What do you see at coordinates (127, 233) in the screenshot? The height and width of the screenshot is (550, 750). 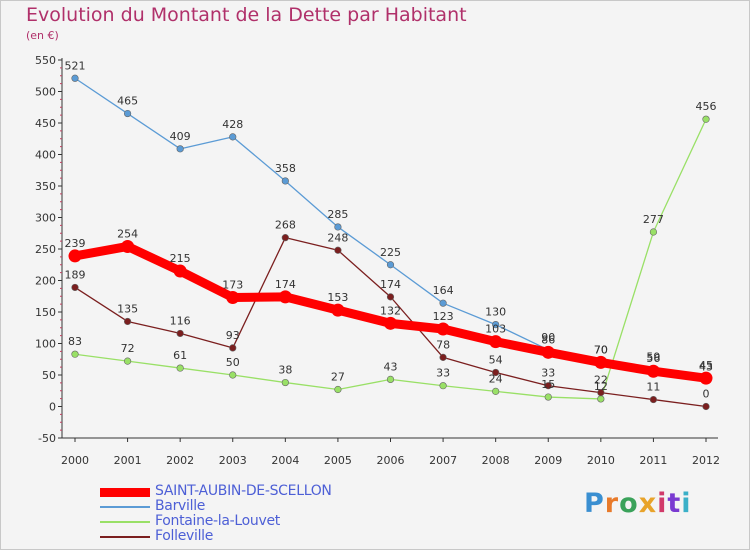 I see `data-label-0: 254` at bounding box center [127, 233].